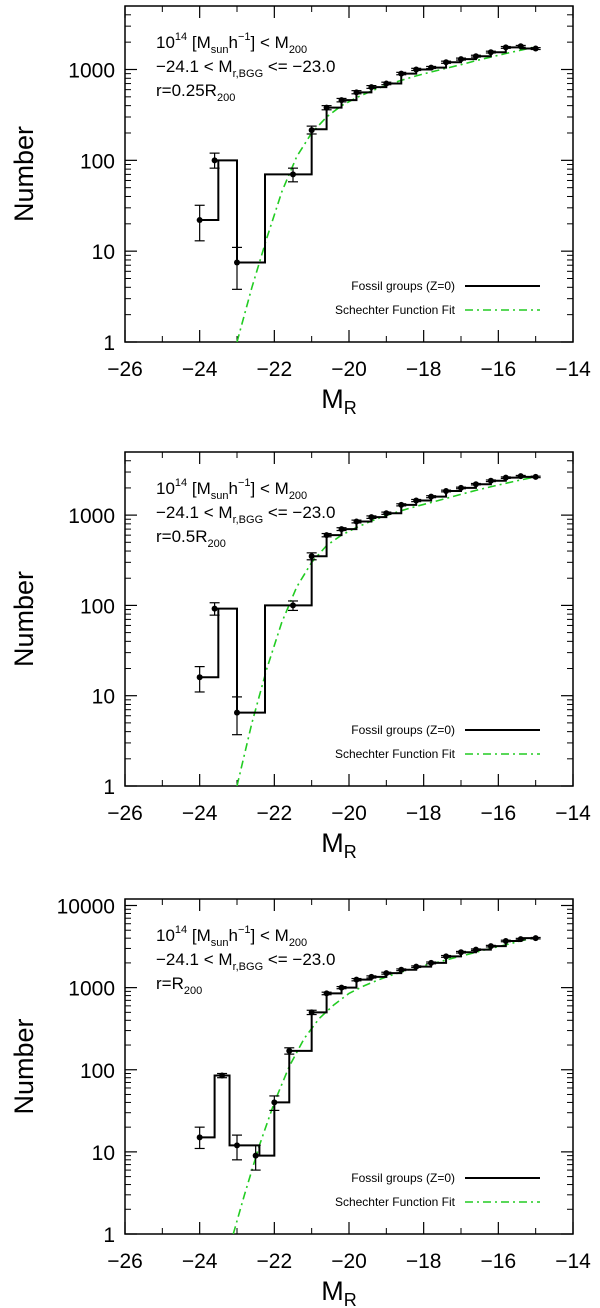 The image size is (600, 1308). Describe the element at coordinates (367, 594) in the screenshot. I see `fossil-groups-step-line` at that location.